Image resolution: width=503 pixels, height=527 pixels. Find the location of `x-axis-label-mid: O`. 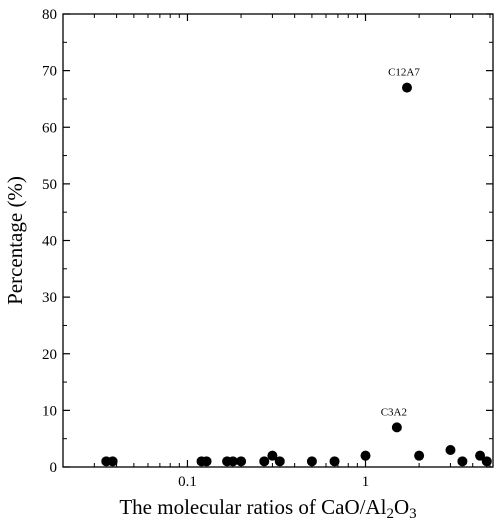

x-axis-label-mid: O is located at coordinates (401, 507).